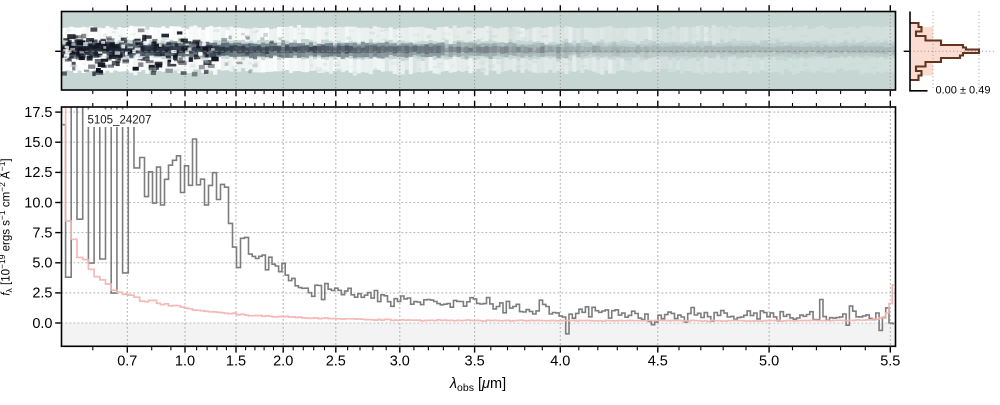  What do you see at coordinates (120, 121) in the screenshot?
I see `svg-text: 5105_24207` at bounding box center [120, 121].